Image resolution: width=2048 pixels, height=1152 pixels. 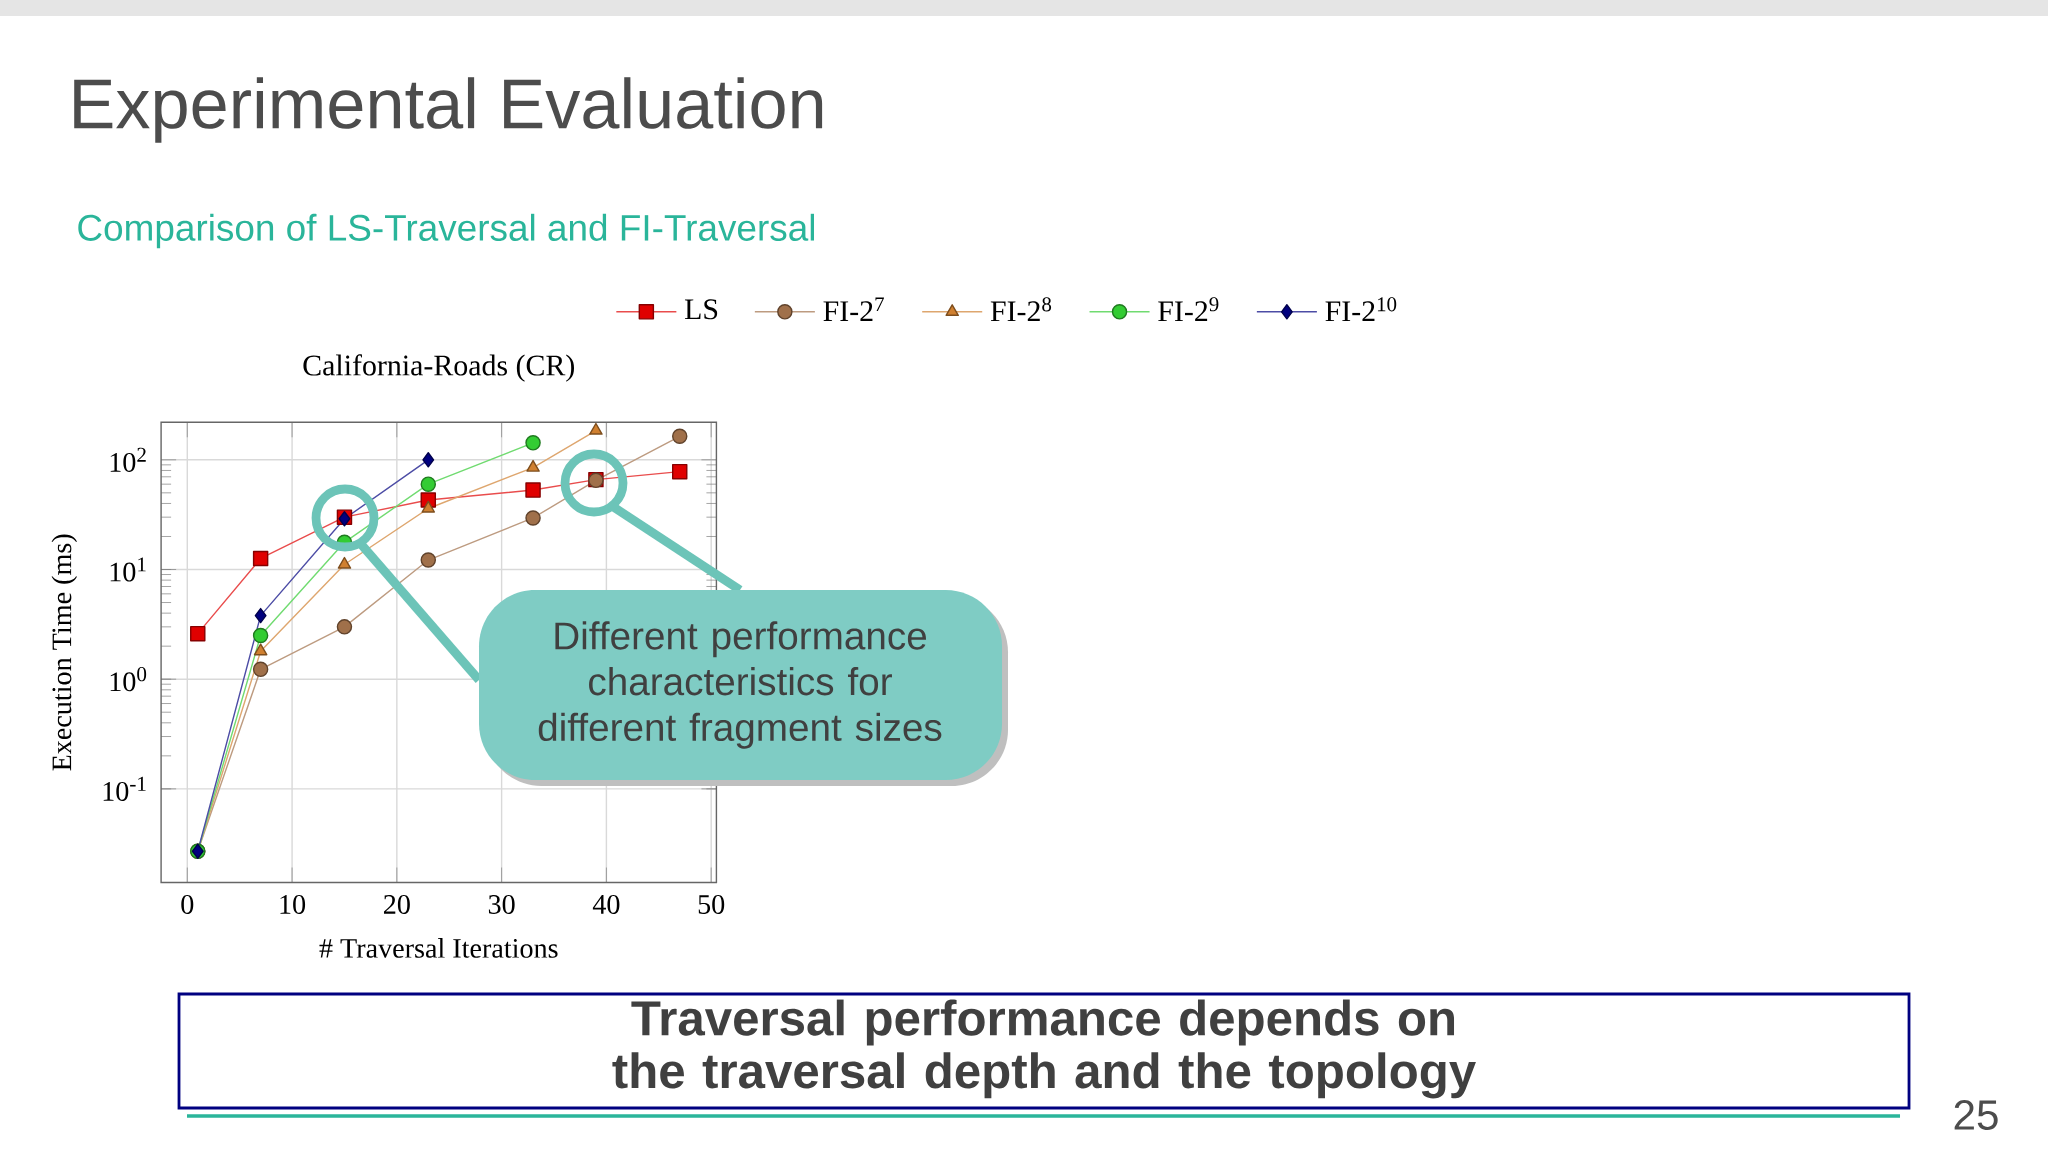 What do you see at coordinates (701, 309) in the screenshot?
I see `legend-label: LS` at bounding box center [701, 309].